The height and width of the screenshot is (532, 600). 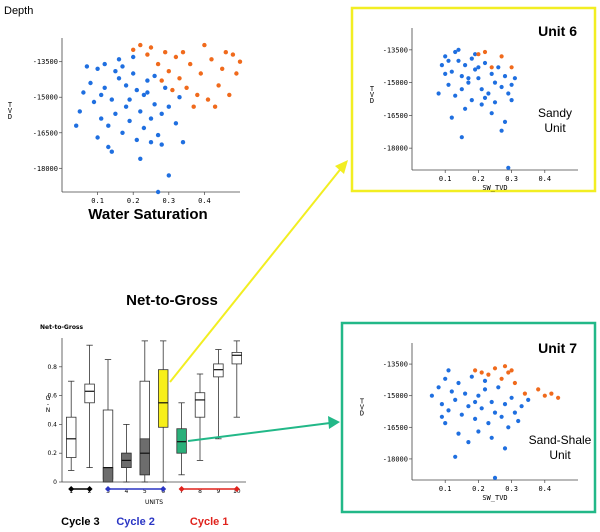 What do you see at coordinates (555, 120) in the screenshot?
I see `unit6-annotation: Sandy Unit` at bounding box center [555, 120].